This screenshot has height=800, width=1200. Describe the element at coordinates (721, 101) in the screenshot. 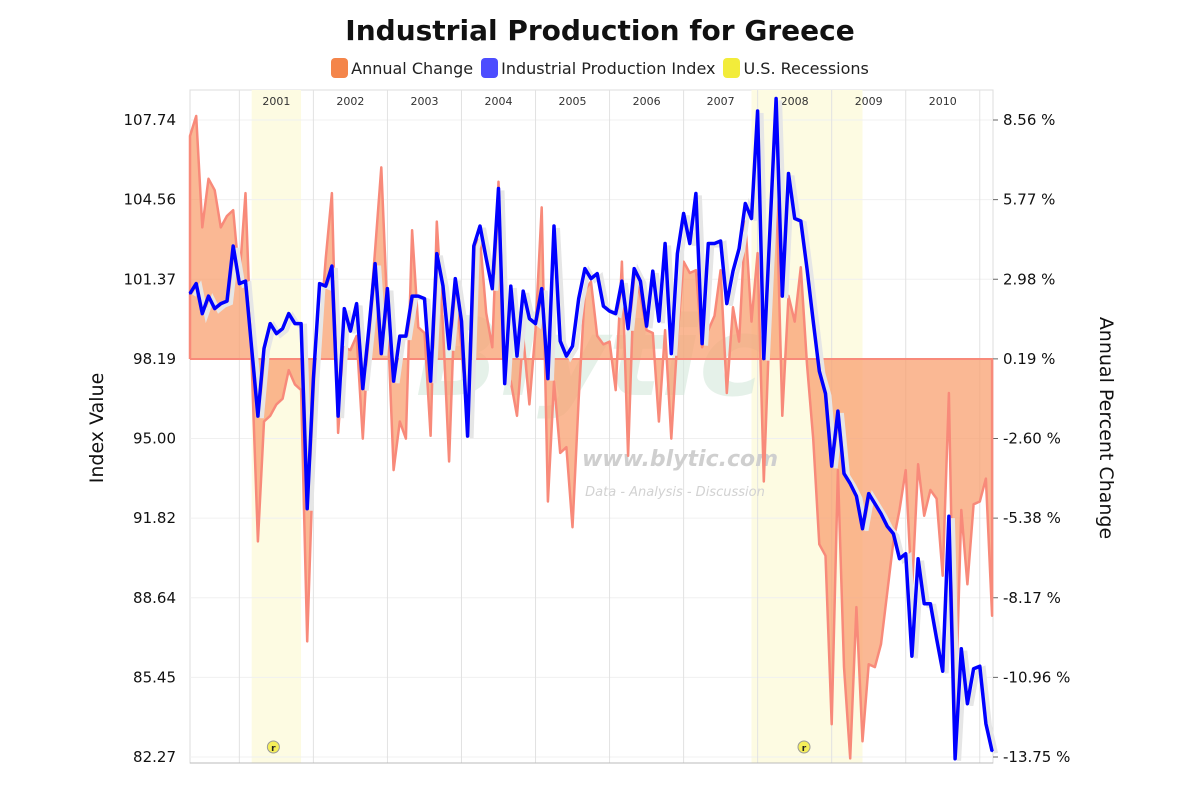

I see `year-label: 2007` at that location.